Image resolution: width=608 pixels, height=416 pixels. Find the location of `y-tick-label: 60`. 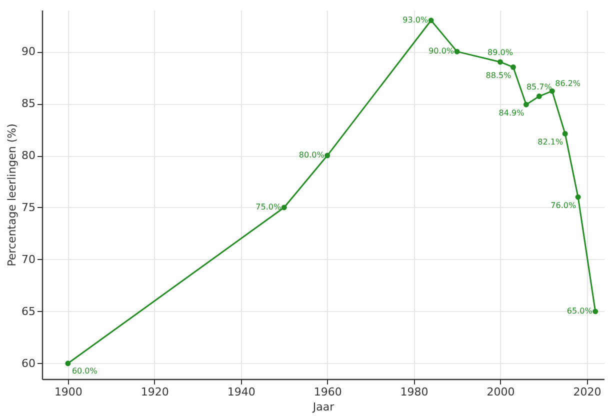

y-tick-label: 60 is located at coordinates (29, 363).